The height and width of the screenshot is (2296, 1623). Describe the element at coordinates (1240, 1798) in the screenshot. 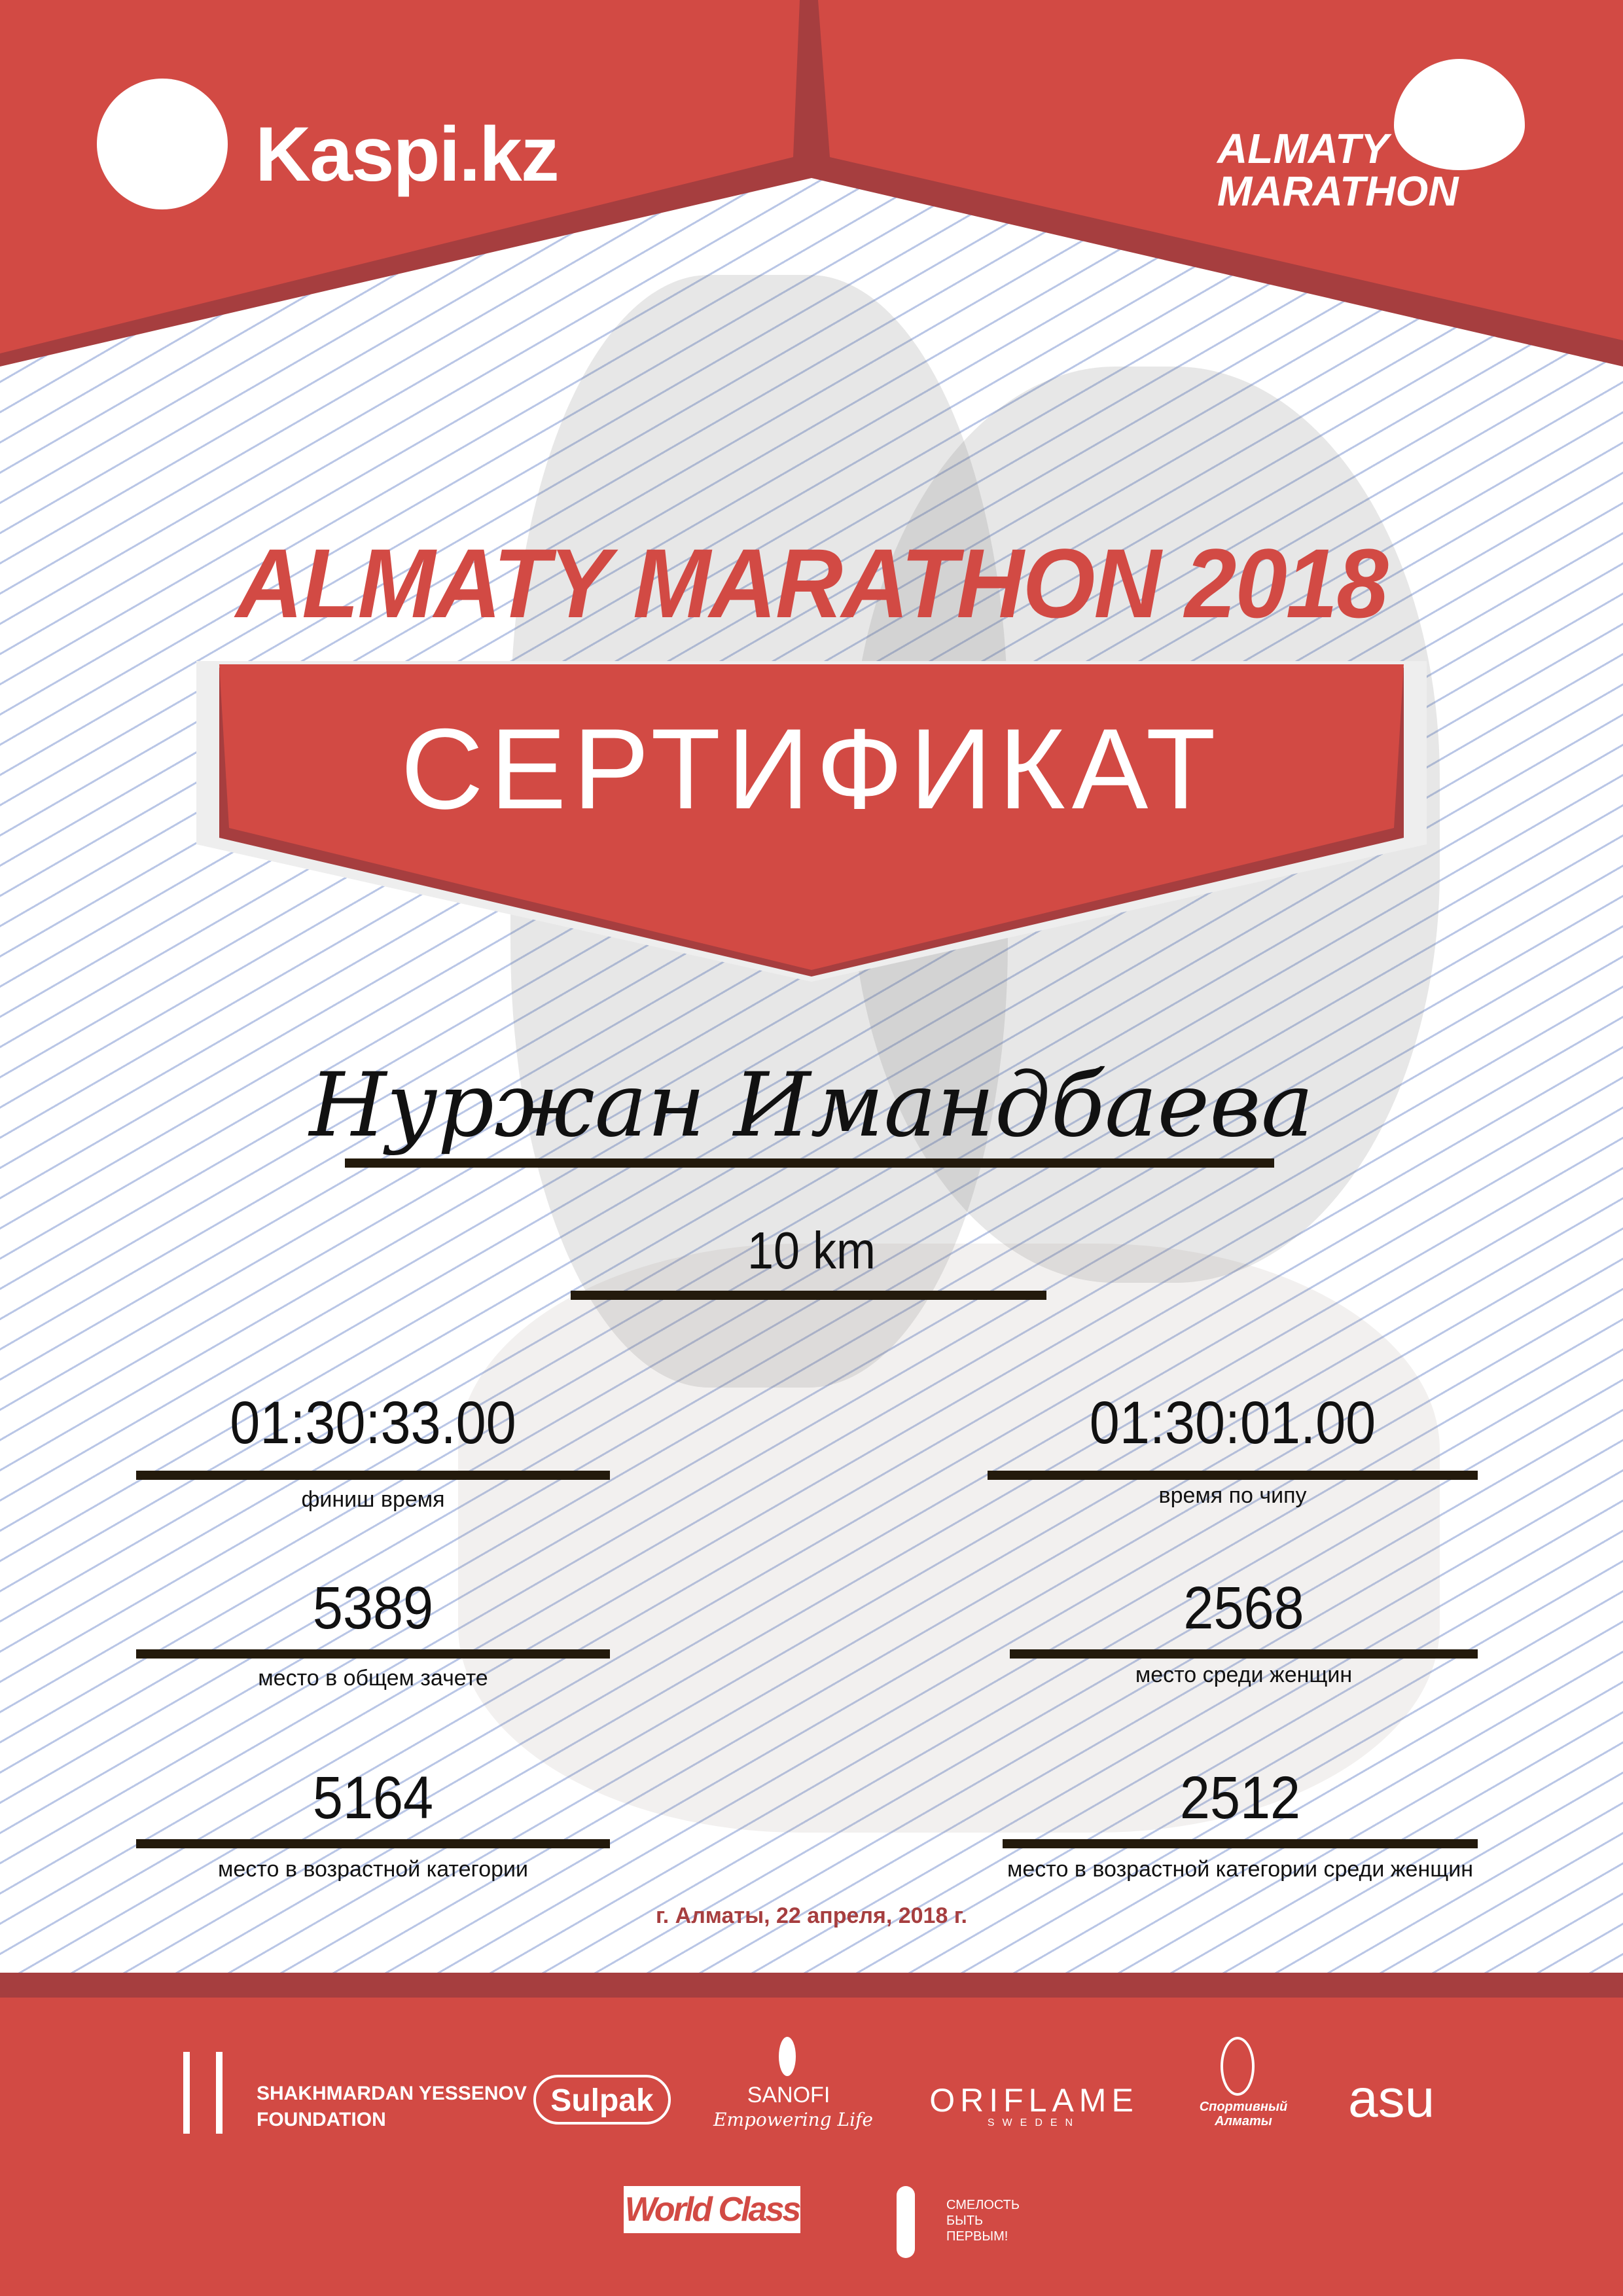

I see `age-women-place-value: 2512` at that location.